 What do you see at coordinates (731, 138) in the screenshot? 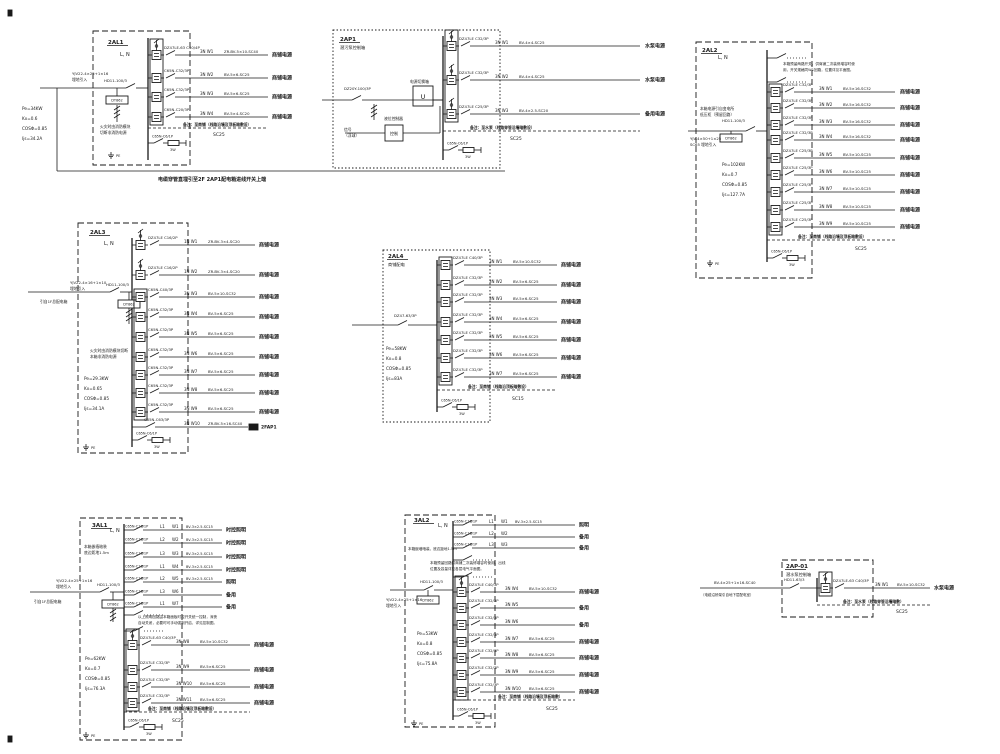
I see `meter-box` at bounding box center [731, 138].